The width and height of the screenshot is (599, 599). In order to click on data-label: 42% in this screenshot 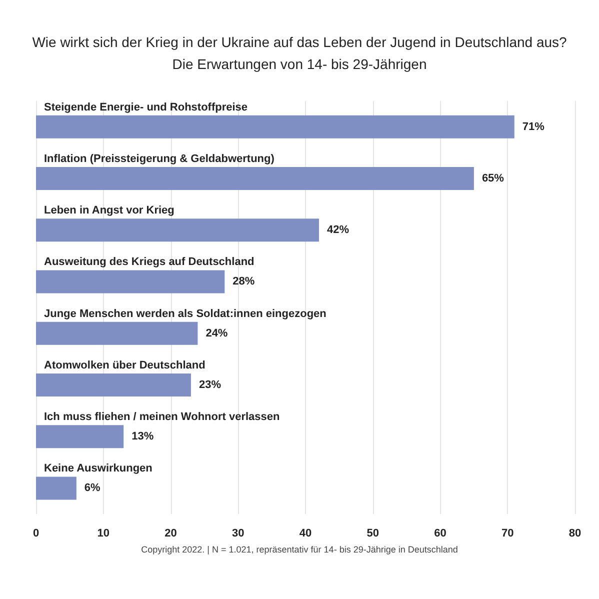, I will do `click(338, 230)`.